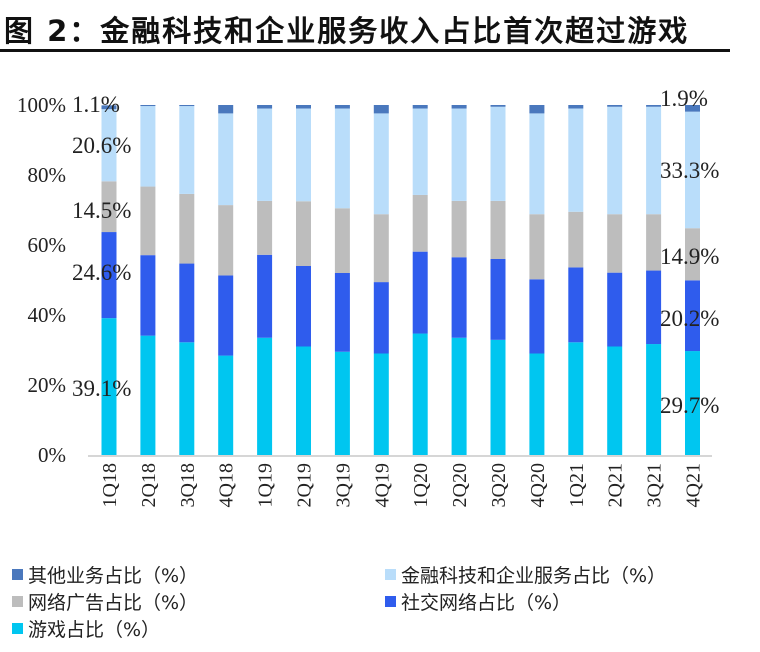  I want to click on chart-title: 图 2：金融科技和企业服务收入占比首次超过游戏, so click(347, 31).